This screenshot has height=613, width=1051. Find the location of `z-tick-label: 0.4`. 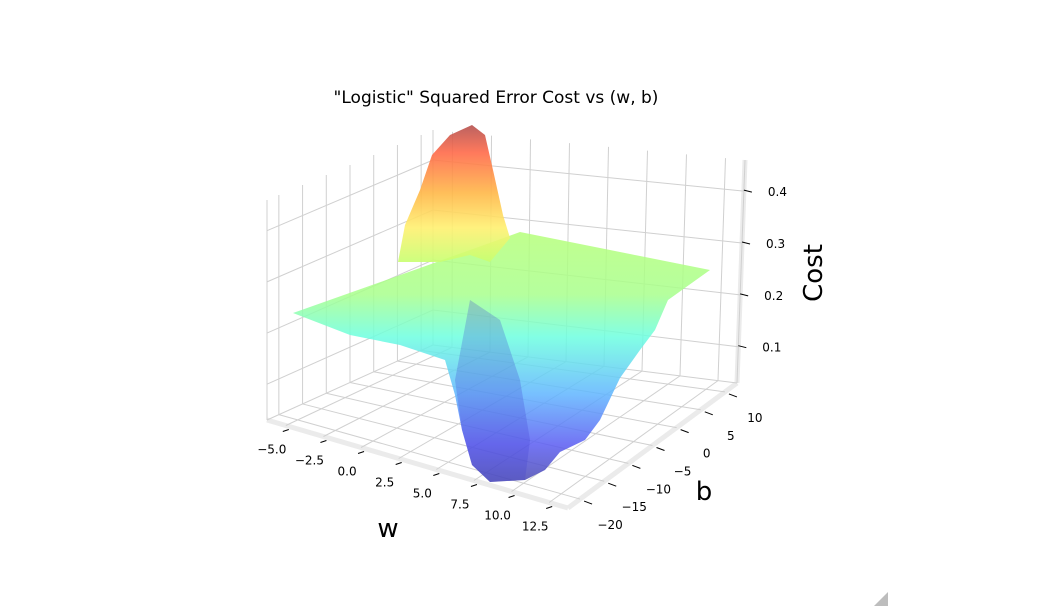

z-tick-label: 0.4 is located at coordinates (777, 192).